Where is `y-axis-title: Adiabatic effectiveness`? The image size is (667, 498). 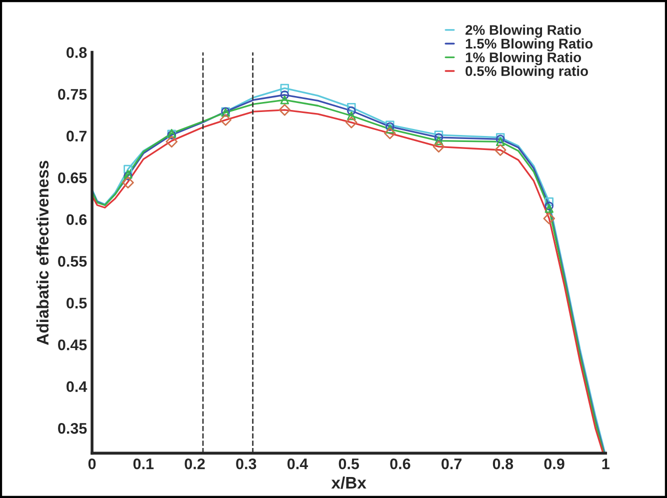
y-axis-title: Adiabatic effectiveness is located at coordinates (42, 252).